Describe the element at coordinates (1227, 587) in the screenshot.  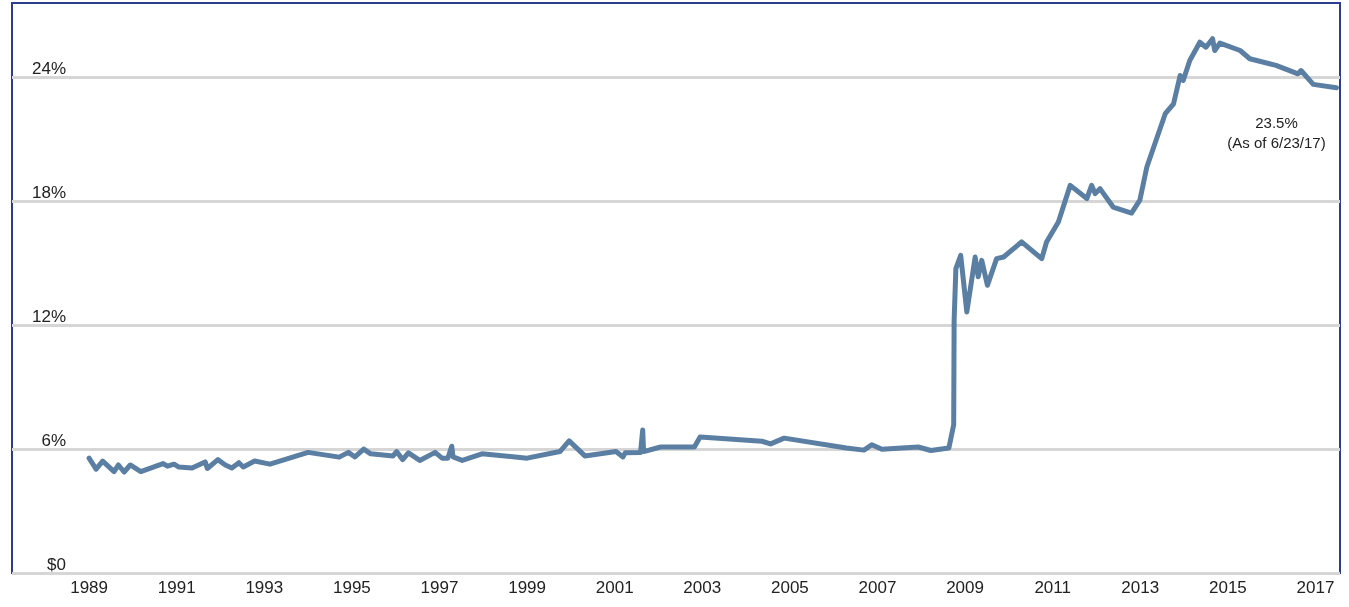
I see `x-tick-label: 2015` at that location.